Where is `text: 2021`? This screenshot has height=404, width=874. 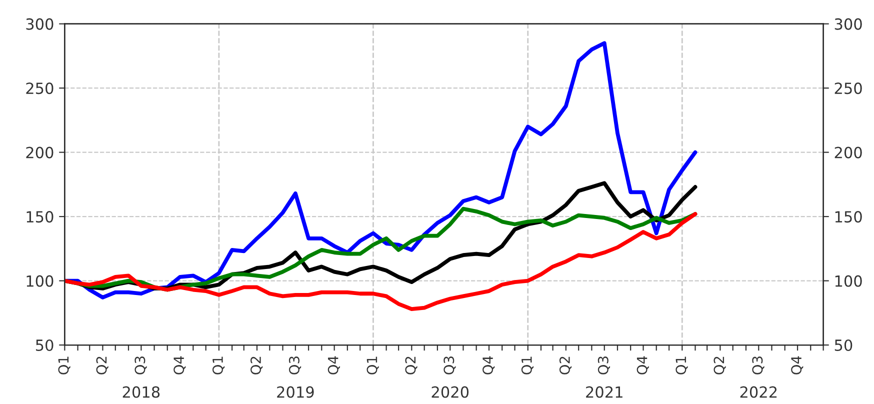
text: 2021 is located at coordinates (604, 392).